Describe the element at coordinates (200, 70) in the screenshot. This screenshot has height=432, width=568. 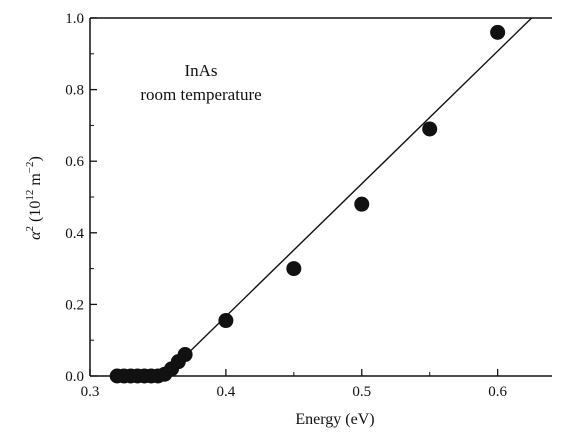
I see `annotation-material: InAs` at that location.